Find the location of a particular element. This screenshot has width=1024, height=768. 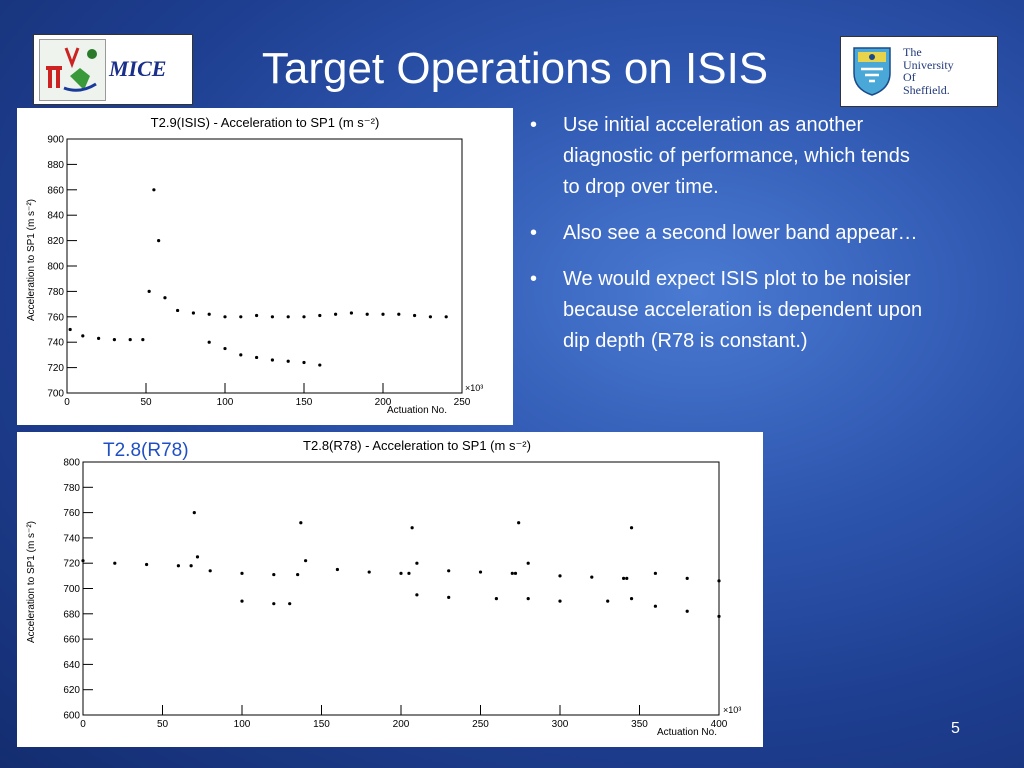

y-axis-label: Acceleration to SP1 (m s⁻²) is located at coordinates (31, 582).